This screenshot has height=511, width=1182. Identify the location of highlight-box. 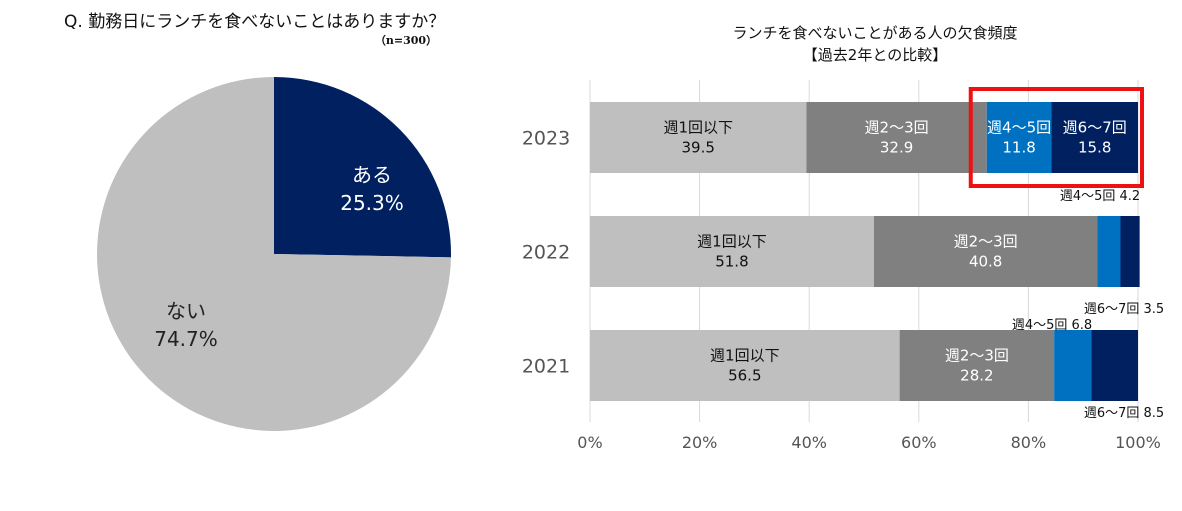
(1056, 137).